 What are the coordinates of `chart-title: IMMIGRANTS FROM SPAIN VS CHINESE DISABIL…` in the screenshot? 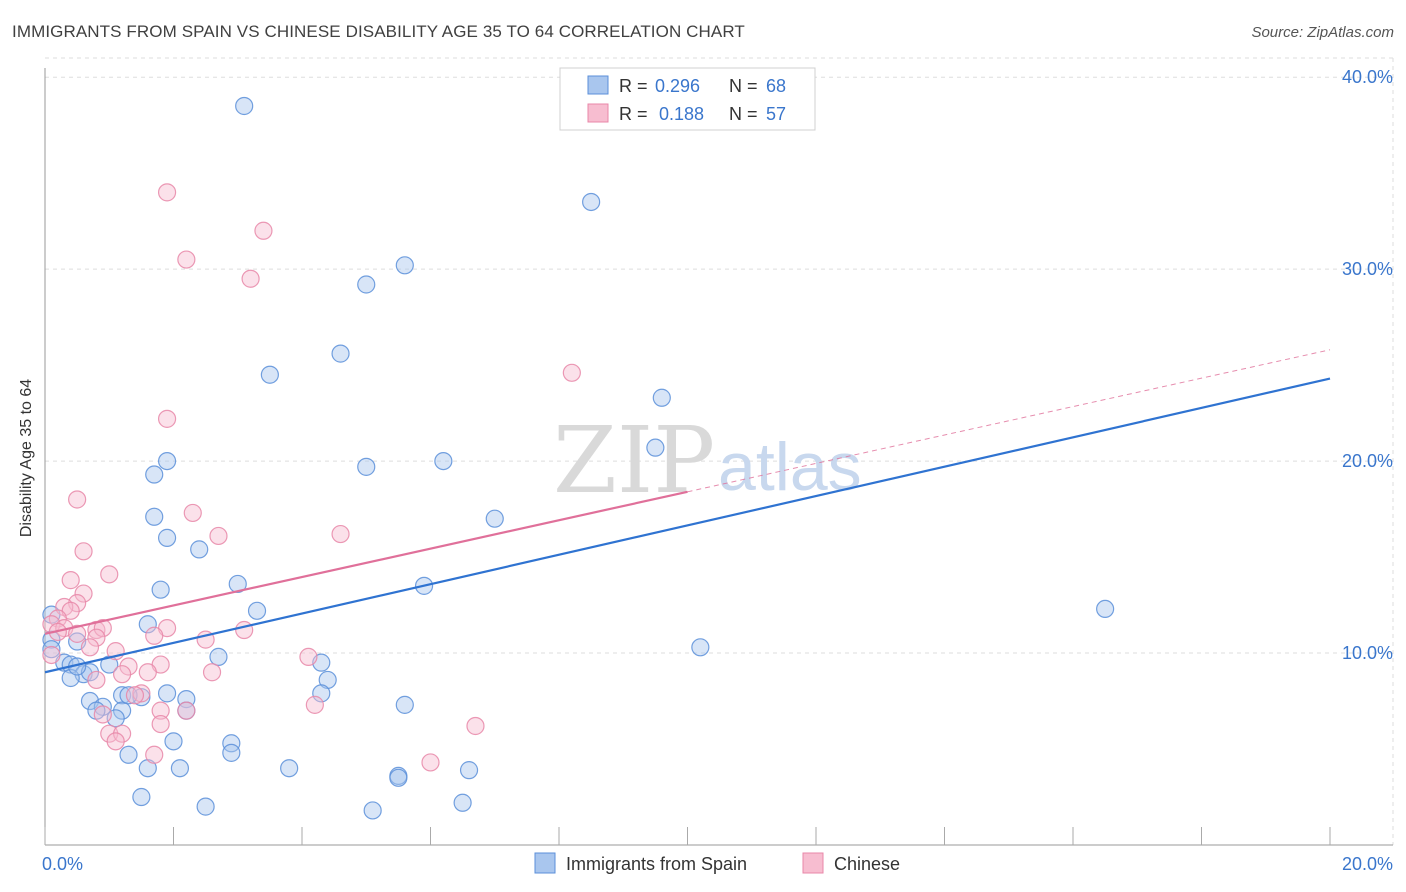 It's located at (378, 31).